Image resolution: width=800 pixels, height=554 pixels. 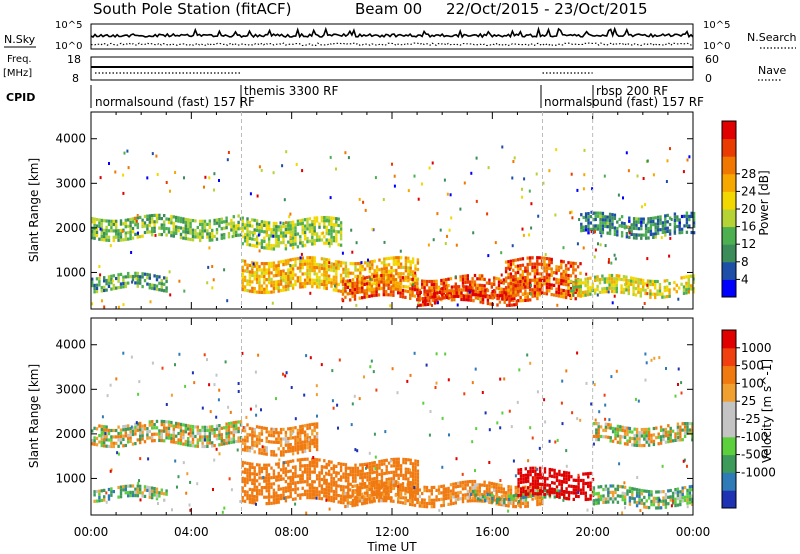 I want to click on power-ytick-label-2: 3000, so click(x=70, y=183).